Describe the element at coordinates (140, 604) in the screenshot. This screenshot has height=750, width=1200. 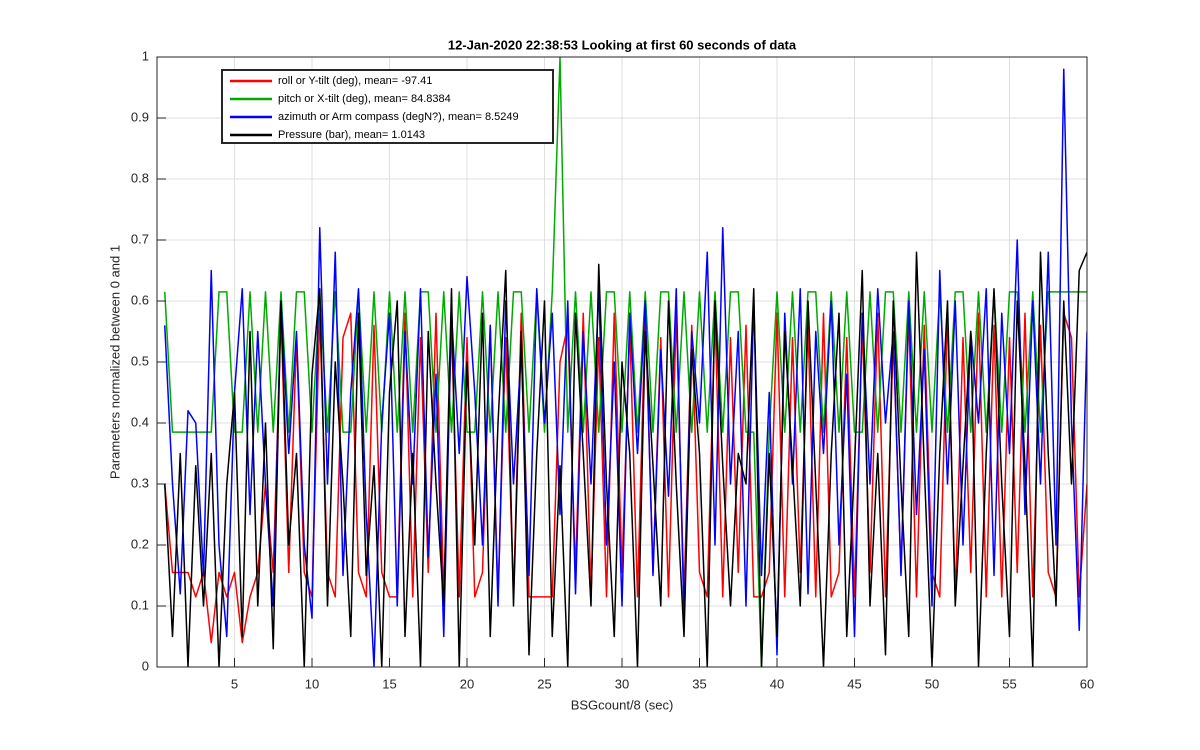
I see `y-tick-label: 0.1` at that location.